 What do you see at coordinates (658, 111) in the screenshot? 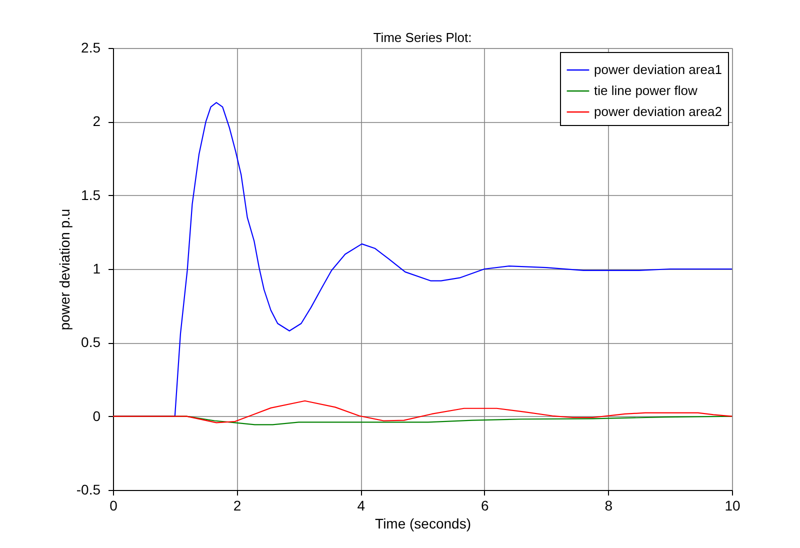
I see `legend-label: power deviation area2` at bounding box center [658, 111].